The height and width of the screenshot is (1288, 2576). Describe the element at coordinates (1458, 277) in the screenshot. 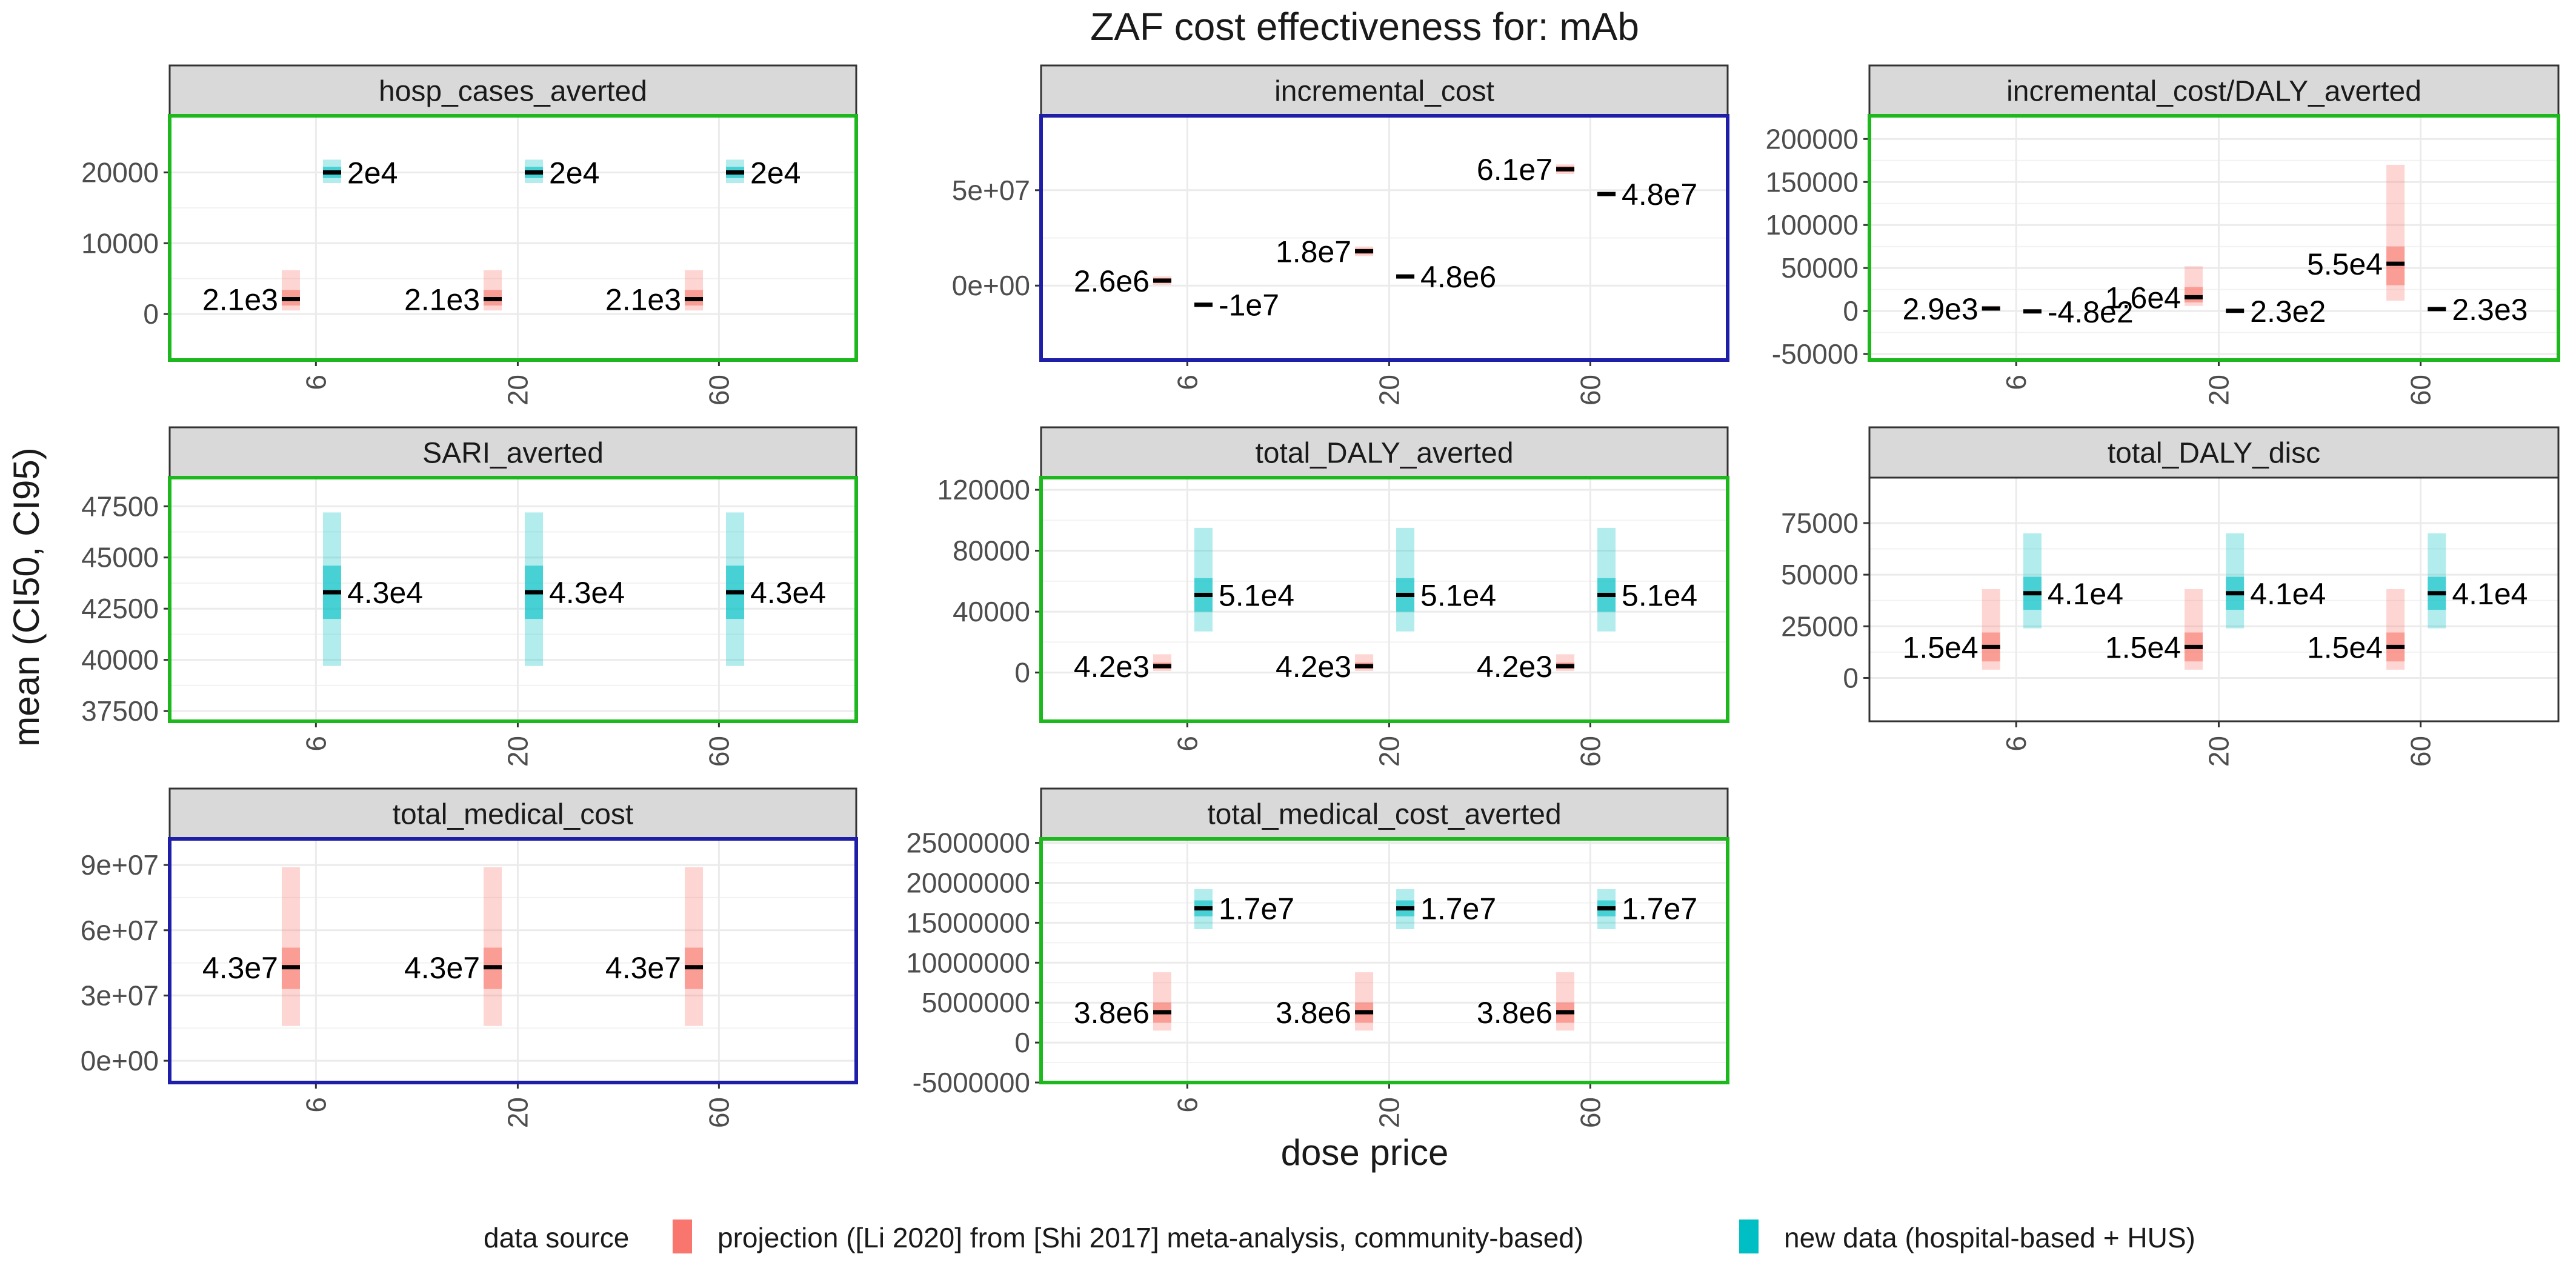

I see `newdata-data-label: 4.8e6` at that location.